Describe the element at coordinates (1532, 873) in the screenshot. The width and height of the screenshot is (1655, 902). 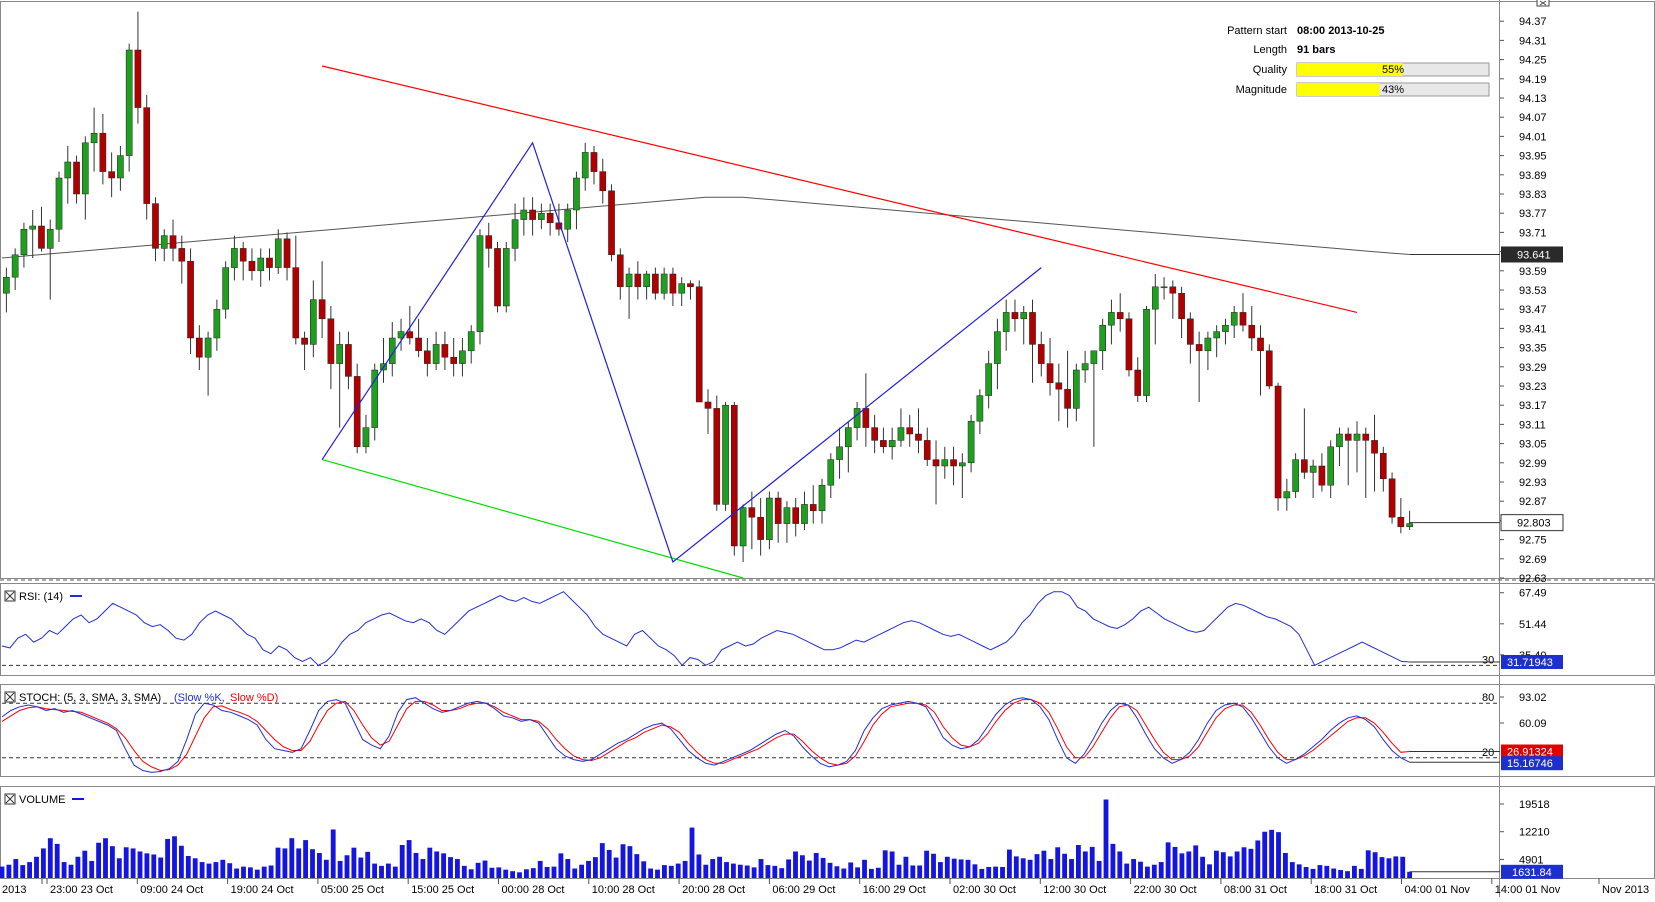
I see `volume-last-label: 1631.84` at that location.